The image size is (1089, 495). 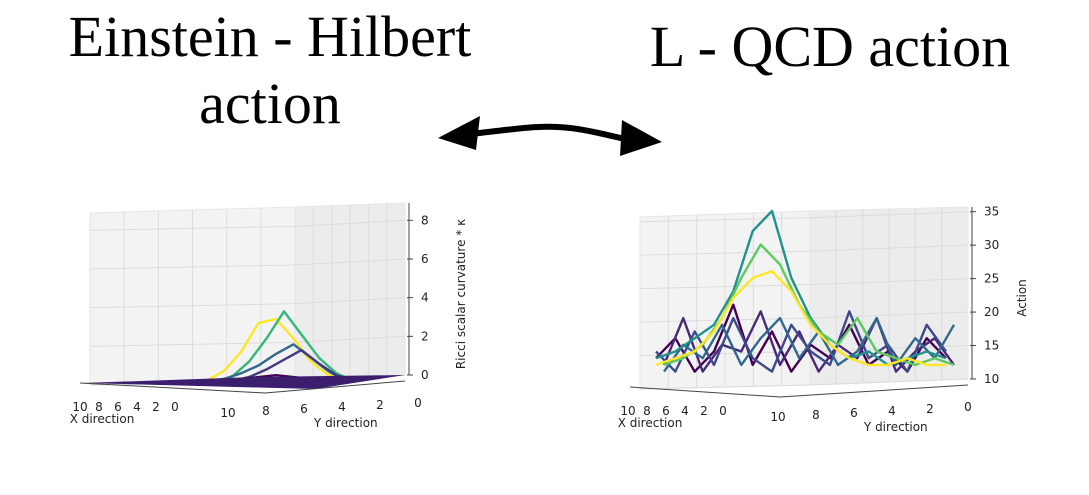 What do you see at coordinates (247, 294) in the screenshot?
I see `pane-grid` at bounding box center [247, 294].